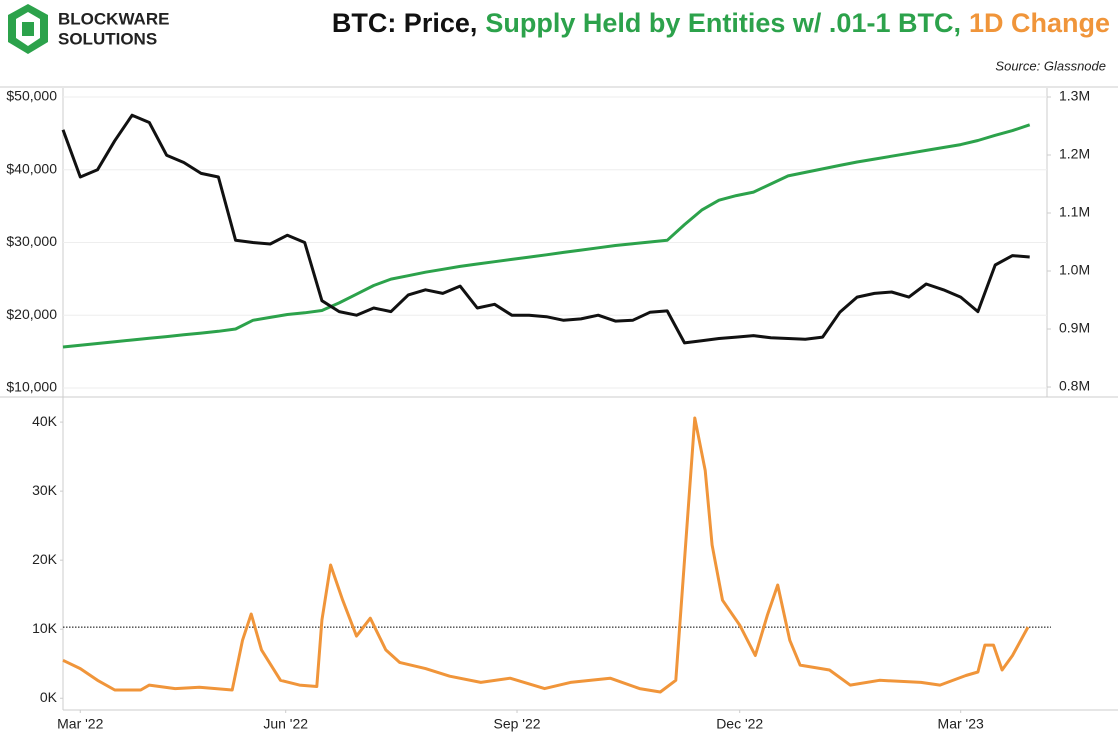  Describe the element at coordinates (45, 628) in the screenshot. I see `y-tick-label: 10K` at that location.